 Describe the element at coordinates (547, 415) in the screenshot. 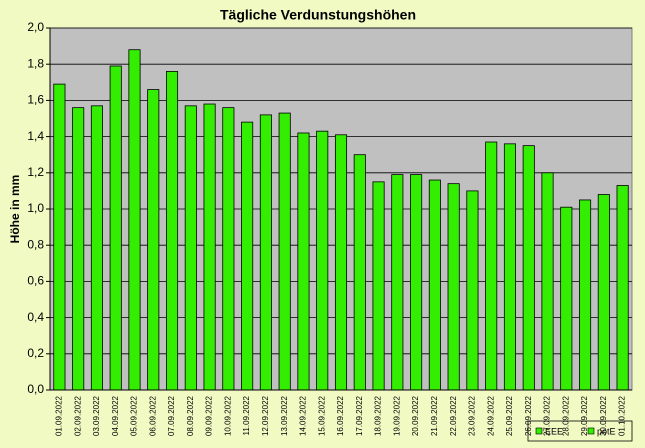

I see `x-tick-label: 27.09.2022` at that location.